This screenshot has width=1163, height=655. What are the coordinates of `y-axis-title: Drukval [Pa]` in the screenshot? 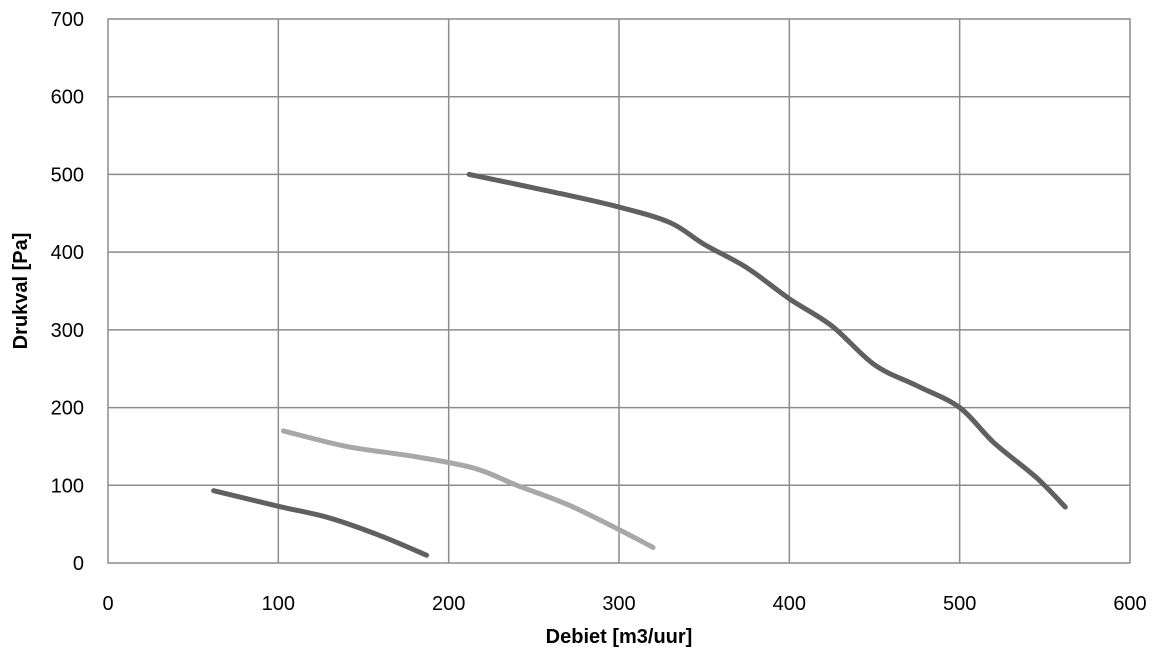 It's located at (21, 291).